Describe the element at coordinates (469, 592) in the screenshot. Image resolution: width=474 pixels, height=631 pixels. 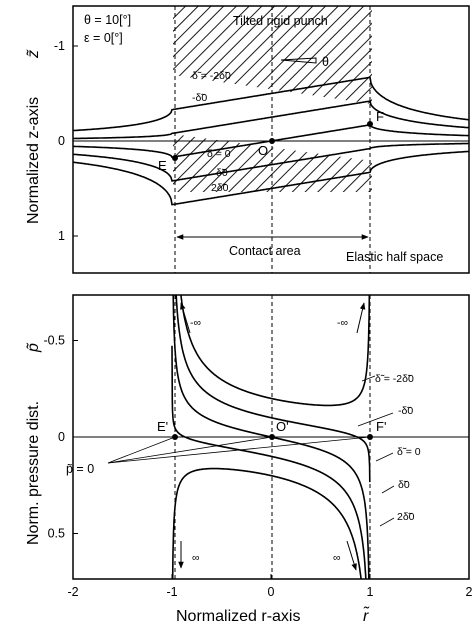
I see `bottom-xtick-label: 2` at that location.